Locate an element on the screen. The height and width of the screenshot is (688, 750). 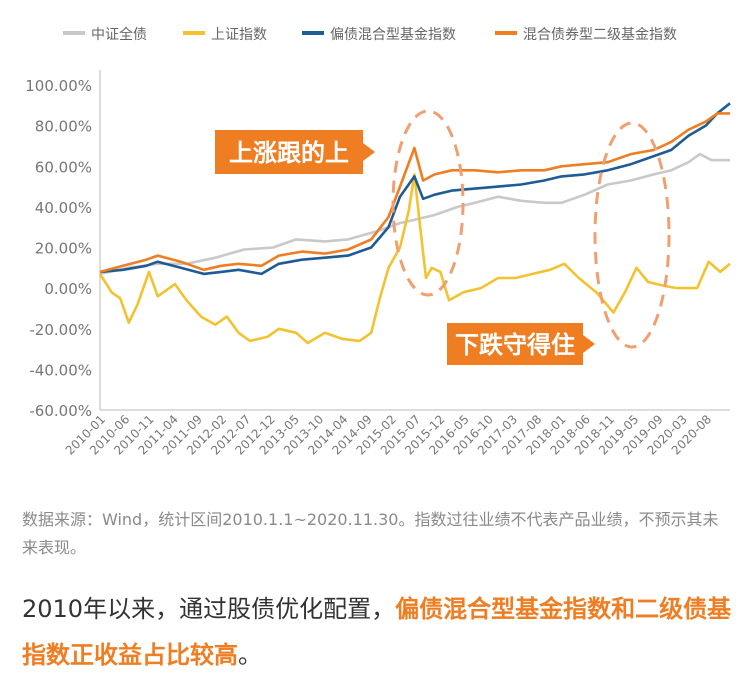
highlight-ellipse-2019 is located at coordinates (632, 235).